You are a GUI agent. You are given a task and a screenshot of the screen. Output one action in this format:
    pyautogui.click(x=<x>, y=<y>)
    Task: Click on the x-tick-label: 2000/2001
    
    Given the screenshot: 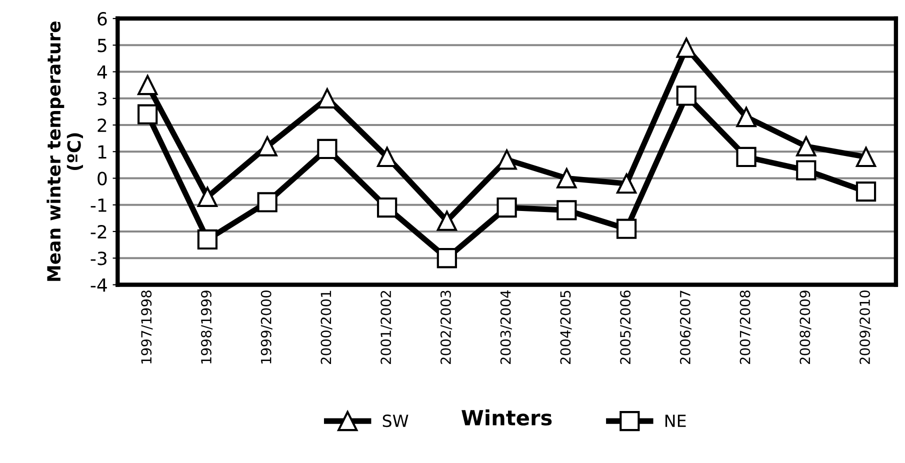 What is the action you would take?
    pyautogui.click(x=326, y=327)
    